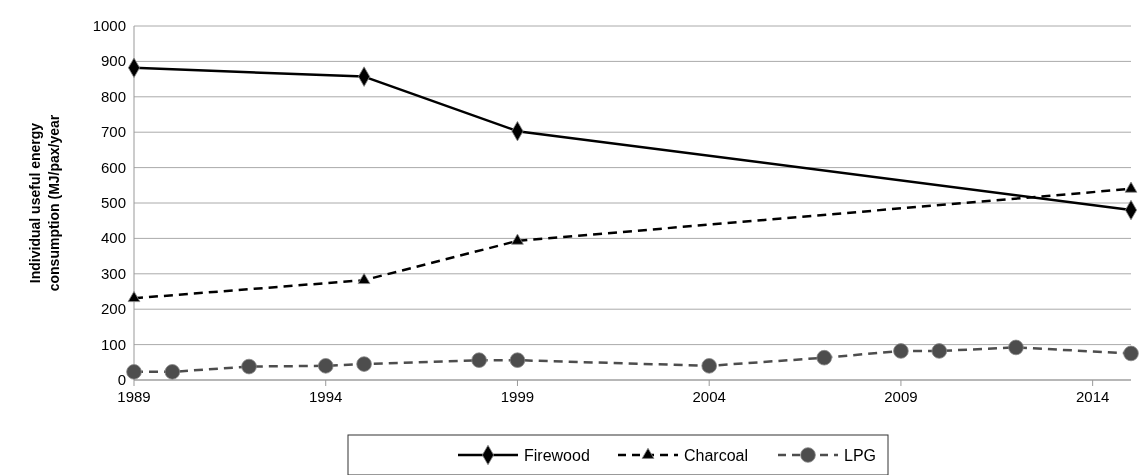 This screenshot has width=1139, height=475. I want to click on x-tick-label: 1999, so click(517, 396).